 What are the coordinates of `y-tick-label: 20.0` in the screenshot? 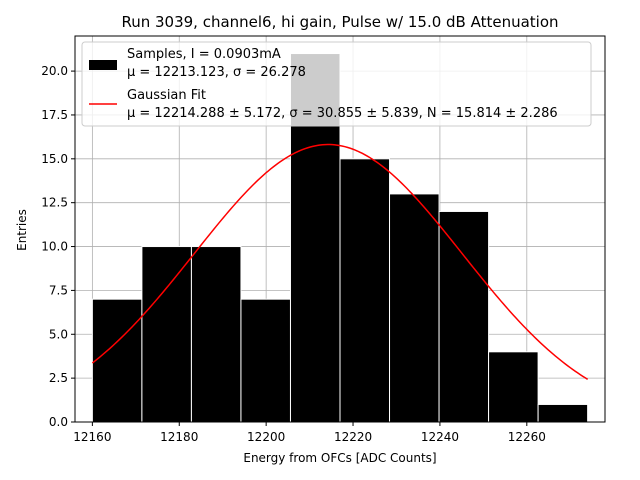 It's located at (54, 71).